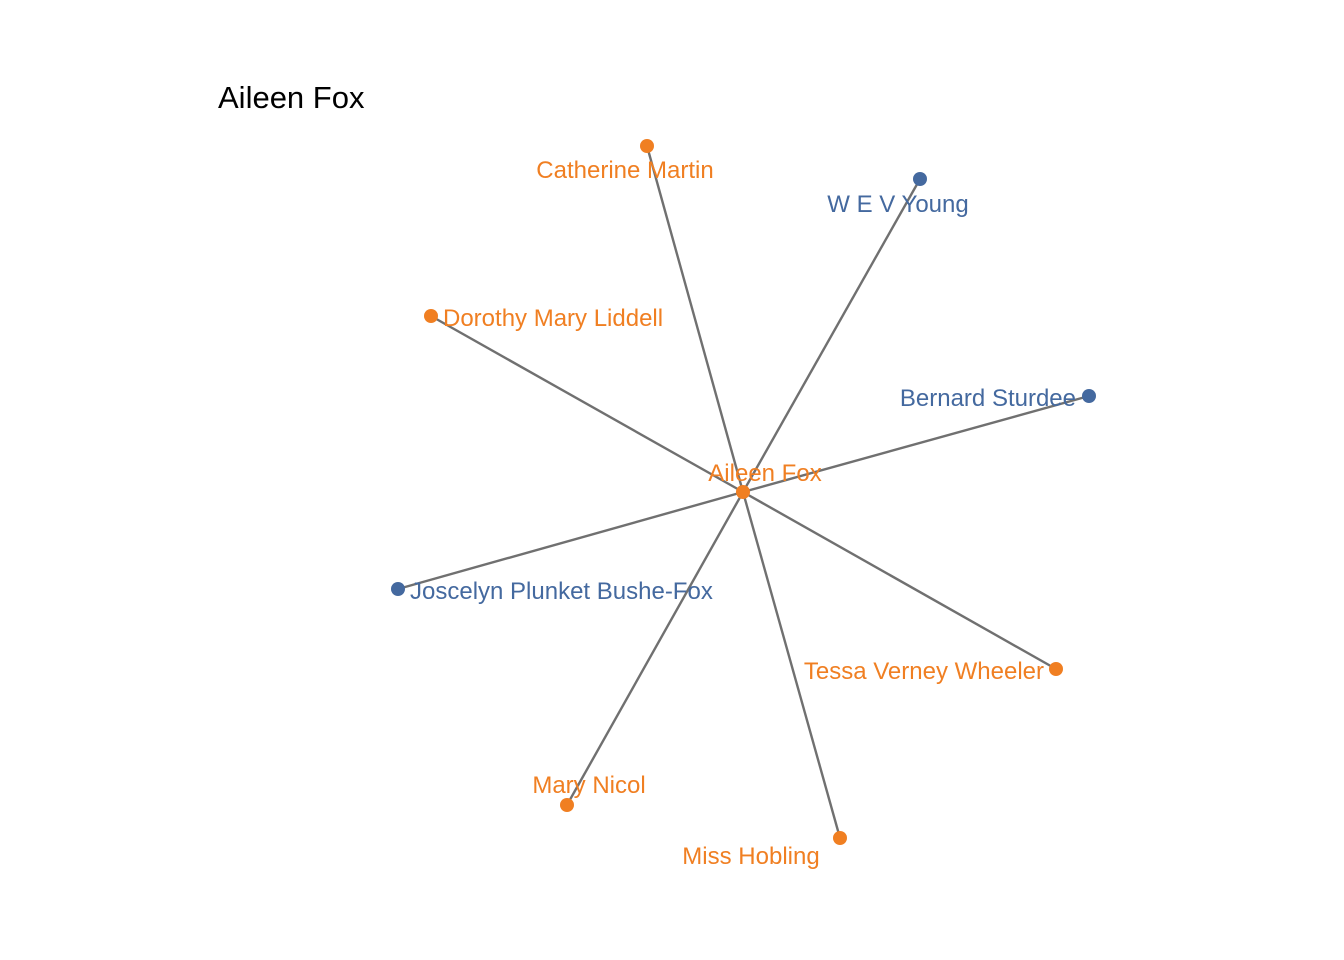 This screenshot has width=1344, height=960. Describe the element at coordinates (791, 665) in the screenshot. I see `edge-aileen-fox-miss-hobling` at that location.